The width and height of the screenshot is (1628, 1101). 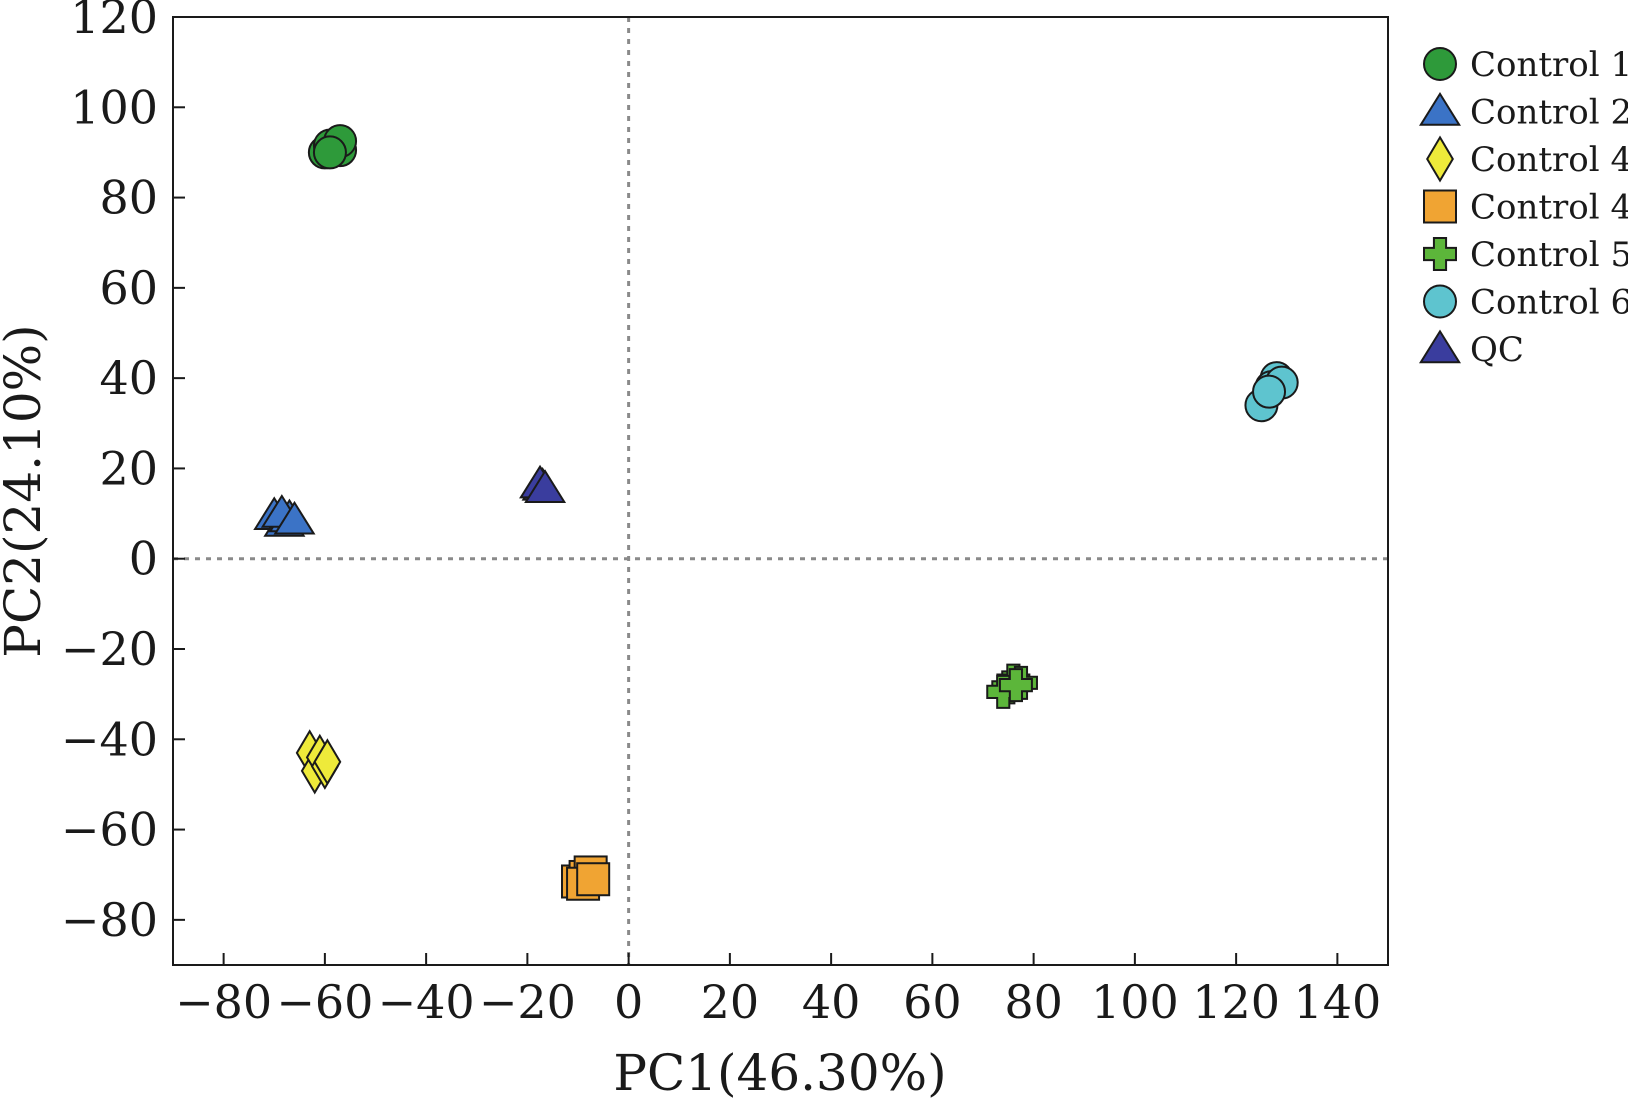 I want to click on x-tick-label: −40, so click(x=426, y=1002).